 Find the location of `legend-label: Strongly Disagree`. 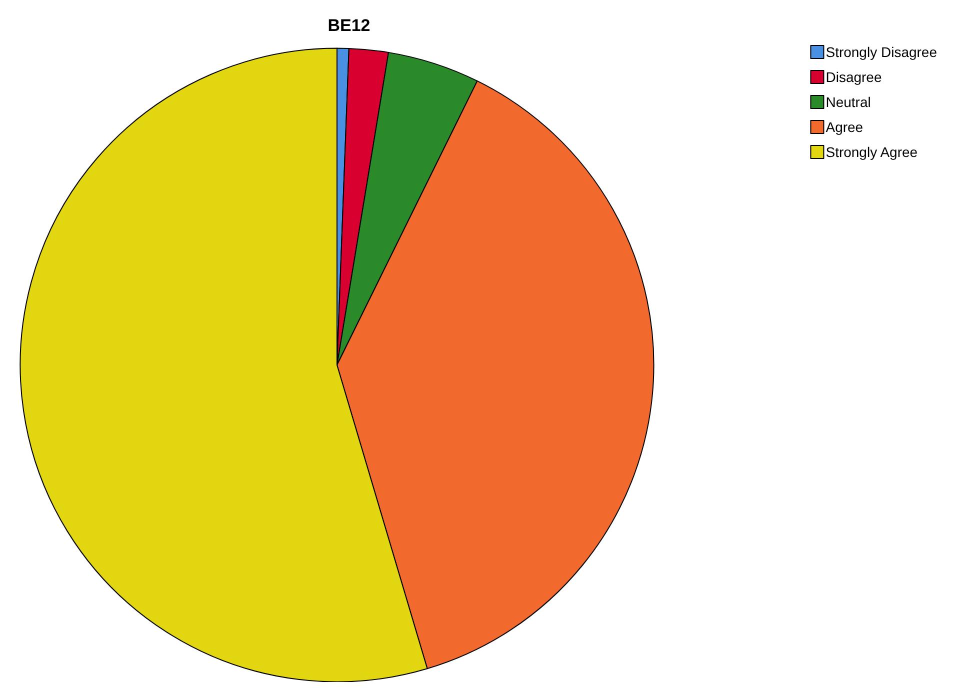

legend-label: Strongly Disagree is located at coordinates (882, 52).